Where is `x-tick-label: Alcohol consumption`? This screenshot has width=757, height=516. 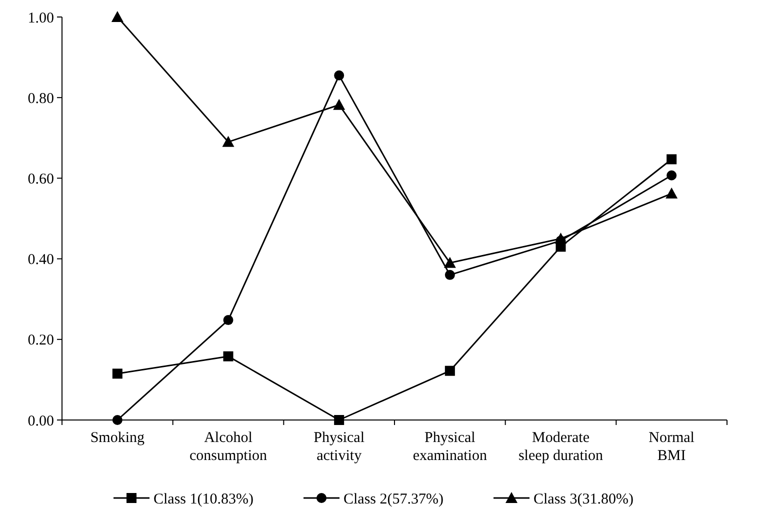 x-tick-label: Alcohol consumption is located at coordinates (229, 447).